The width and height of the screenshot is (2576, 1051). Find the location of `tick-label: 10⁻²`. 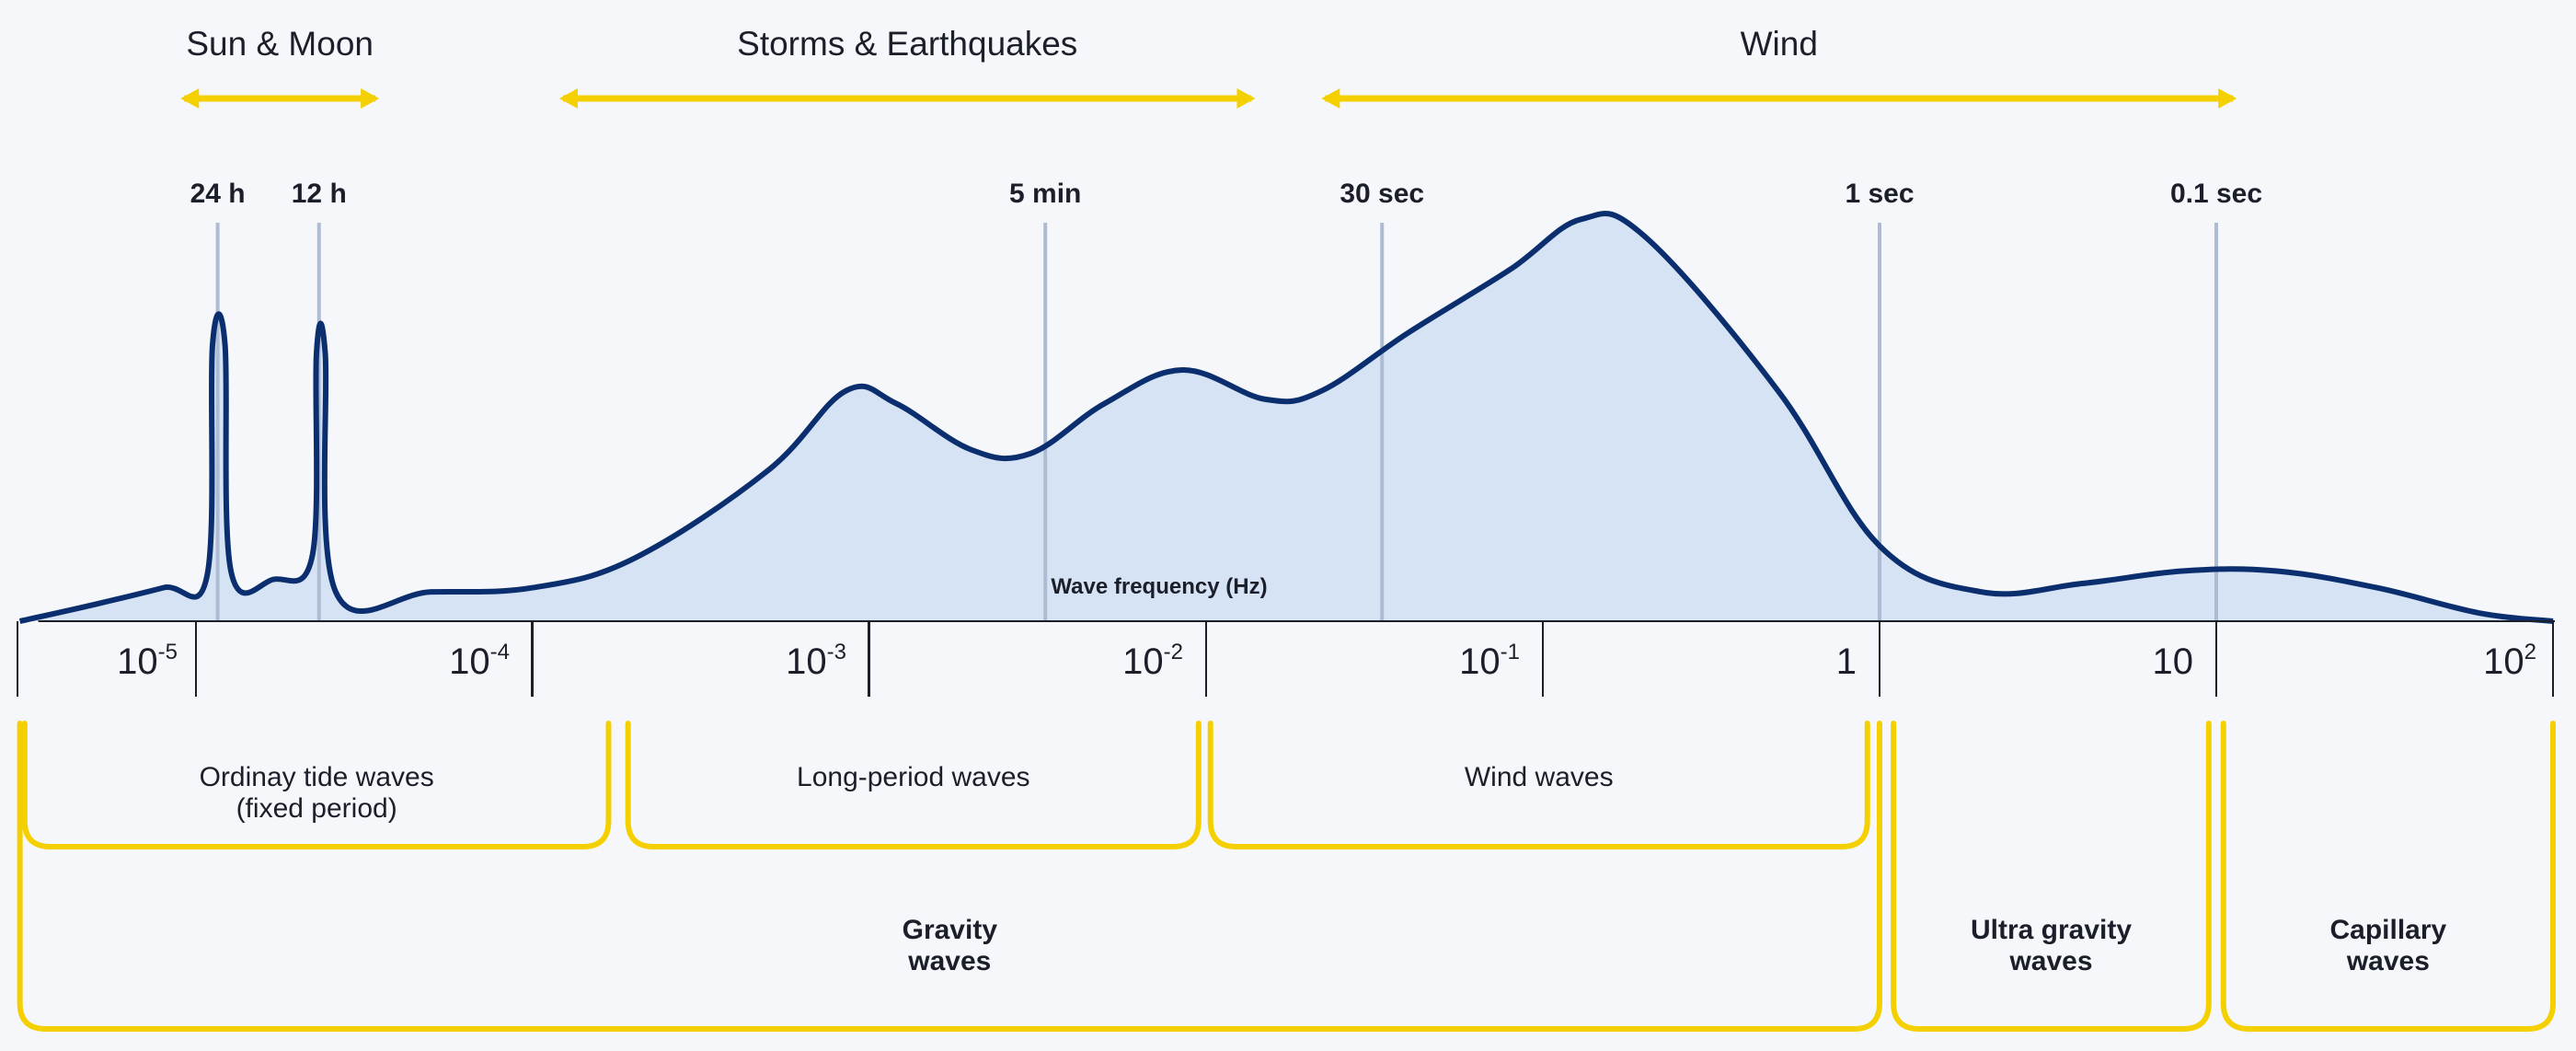

tick-label: 10⁻² is located at coordinates (1152, 661).